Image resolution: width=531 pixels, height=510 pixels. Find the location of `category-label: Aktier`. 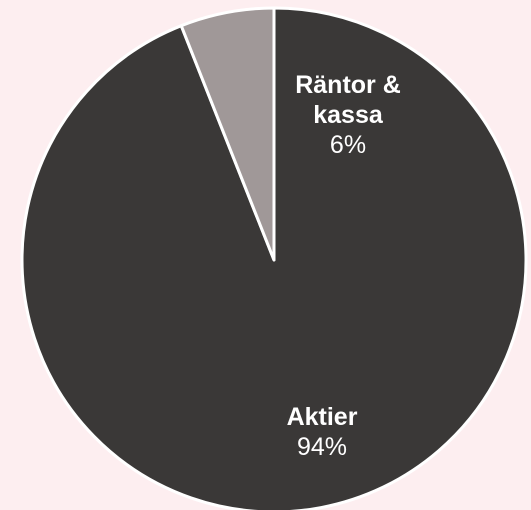

category-label: Aktier is located at coordinates (322, 417).